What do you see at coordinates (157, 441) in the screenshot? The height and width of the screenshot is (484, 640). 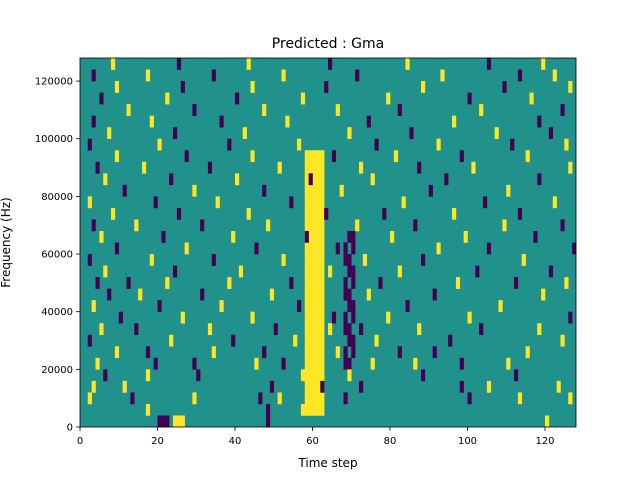 I see `x-tick-label: 20` at bounding box center [157, 441].